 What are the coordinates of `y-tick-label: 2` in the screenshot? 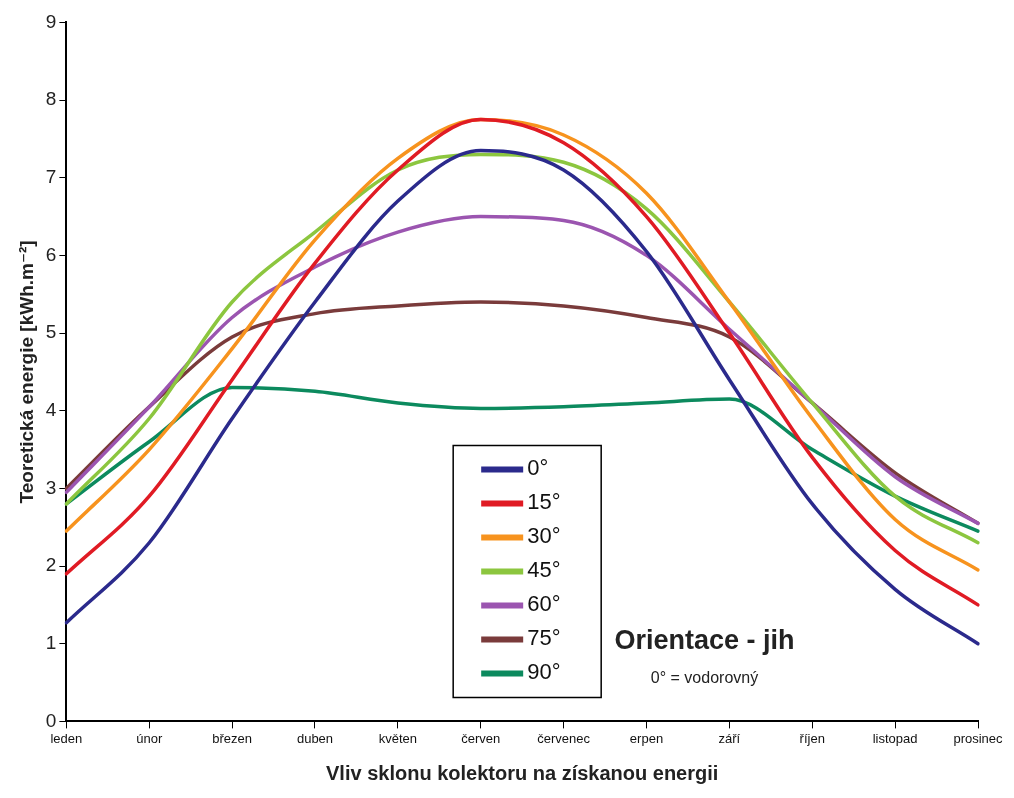 It's located at (51, 565).